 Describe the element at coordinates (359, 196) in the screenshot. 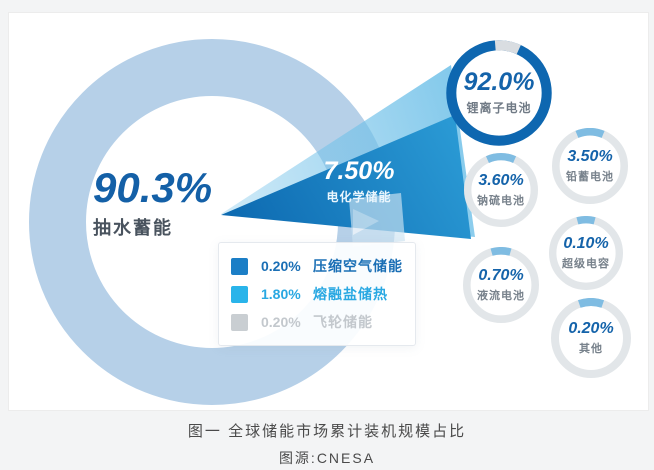

I see `electrochemical-label: 电化学储能` at that location.